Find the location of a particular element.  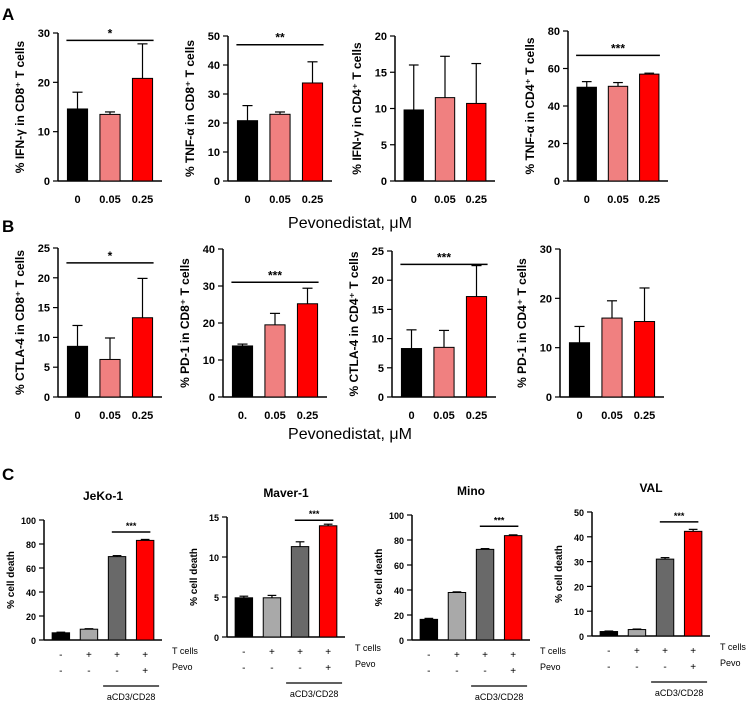

x-tick-label: 0.05 is located at coordinates (279, 200).